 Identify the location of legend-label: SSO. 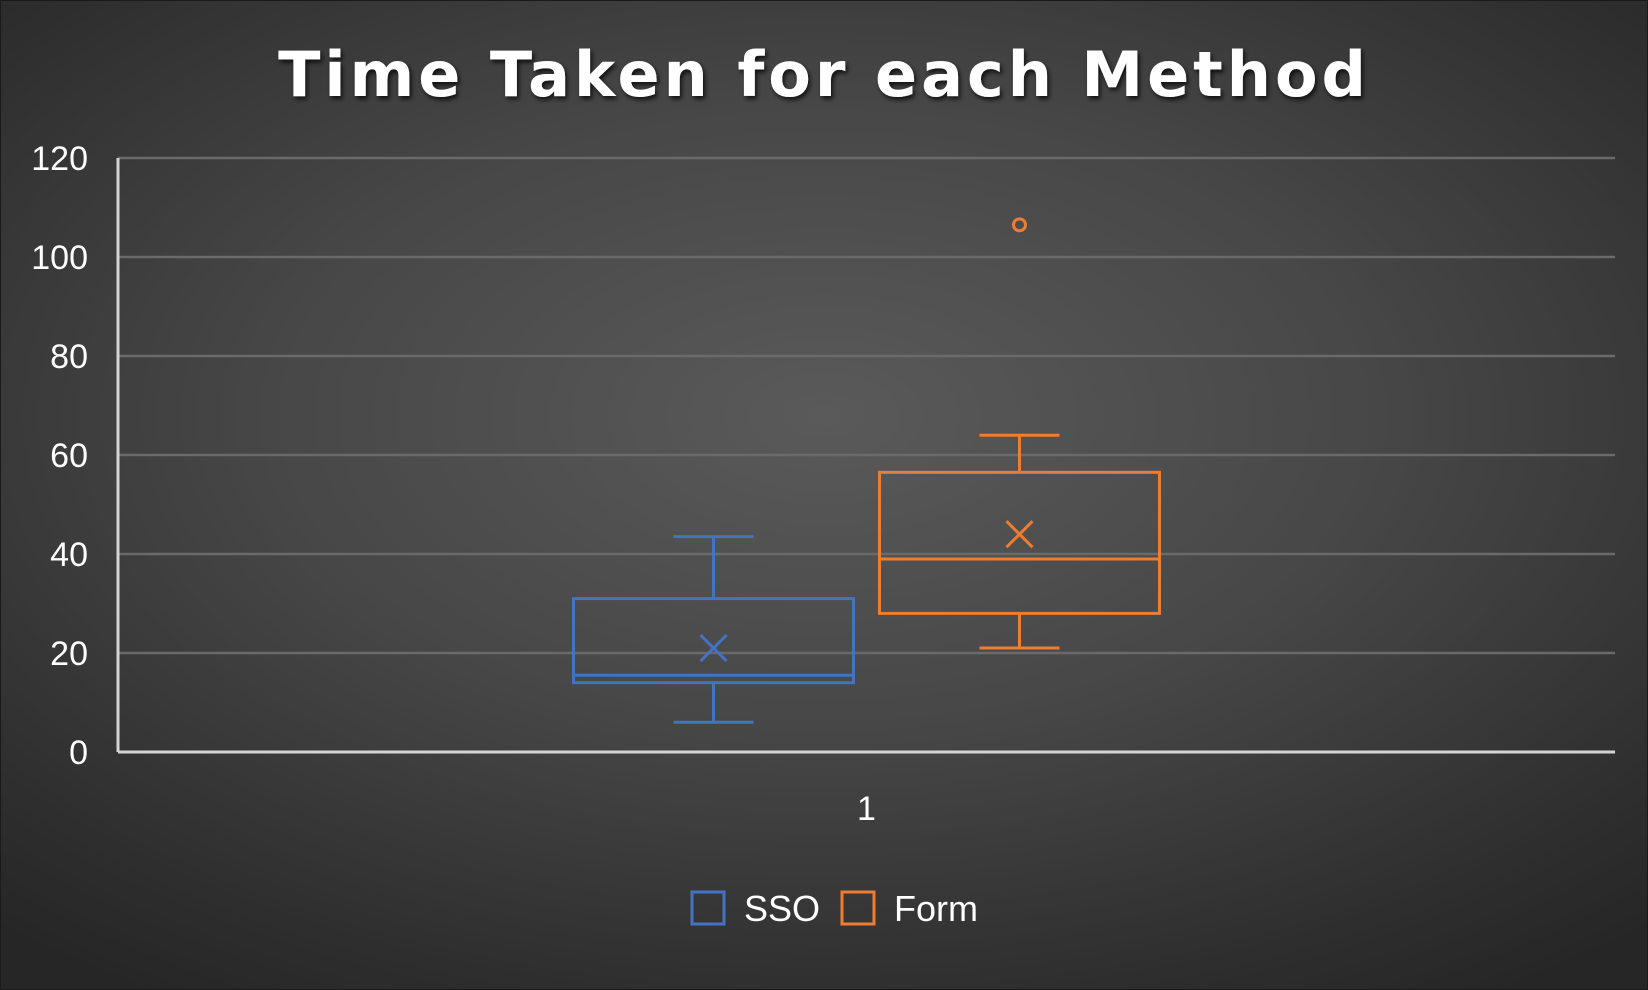
(782, 908).